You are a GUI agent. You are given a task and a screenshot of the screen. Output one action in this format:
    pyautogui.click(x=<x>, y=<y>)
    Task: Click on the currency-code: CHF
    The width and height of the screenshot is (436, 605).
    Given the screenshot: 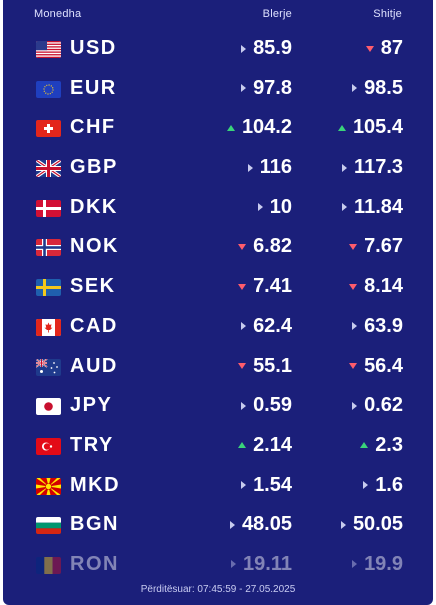 What is the action you would take?
    pyautogui.click(x=93, y=127)
    